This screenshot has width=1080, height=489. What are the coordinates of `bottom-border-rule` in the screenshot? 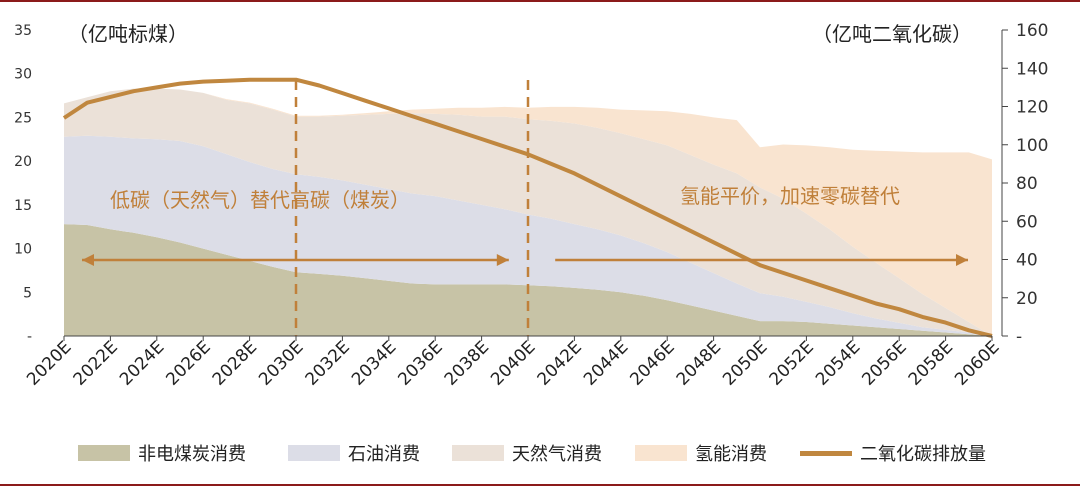 It's located at (540, 485).